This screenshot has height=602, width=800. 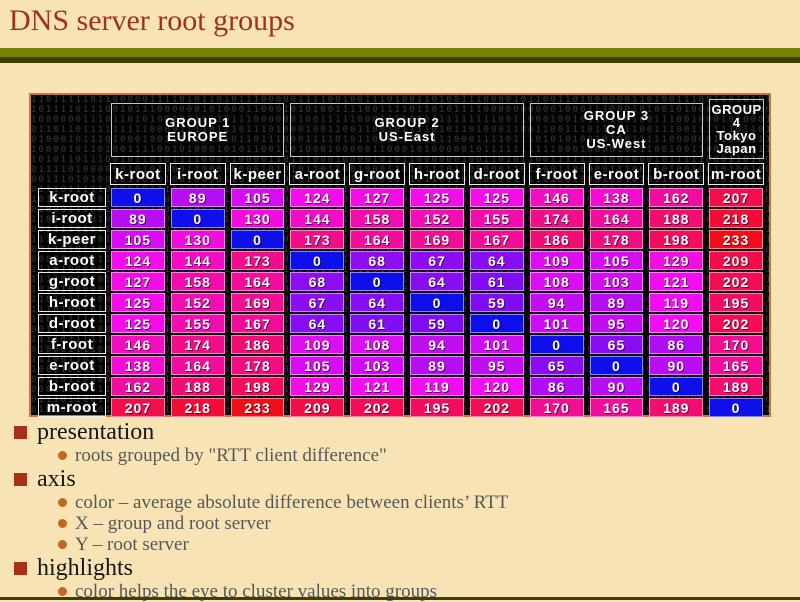 What do you see at coordinates (377, 218) in the screenshot?
I see `cell-i-root-g-root: 158` at bounding box center [377, 218].